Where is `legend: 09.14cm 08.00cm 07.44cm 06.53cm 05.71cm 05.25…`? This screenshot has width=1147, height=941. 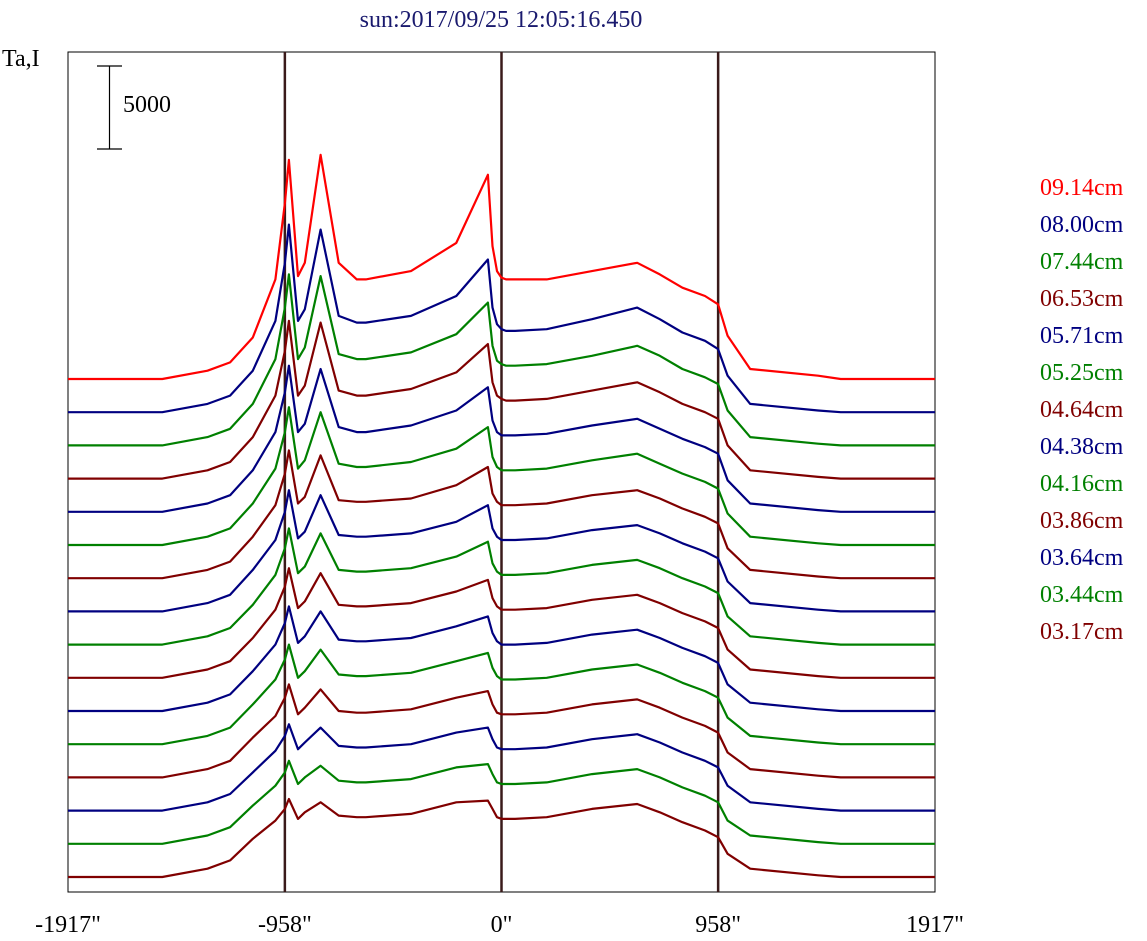 legend: 09.14cm 08.00cm 07.44cm 06.53cm 05.71cm 05.25… is located at coordinates (1082, 410).